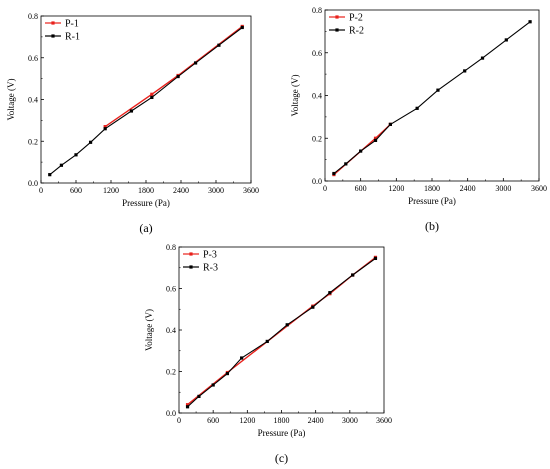 The image size is (550, 469). I want to click on panel-caption: (c), so click(281, 458).